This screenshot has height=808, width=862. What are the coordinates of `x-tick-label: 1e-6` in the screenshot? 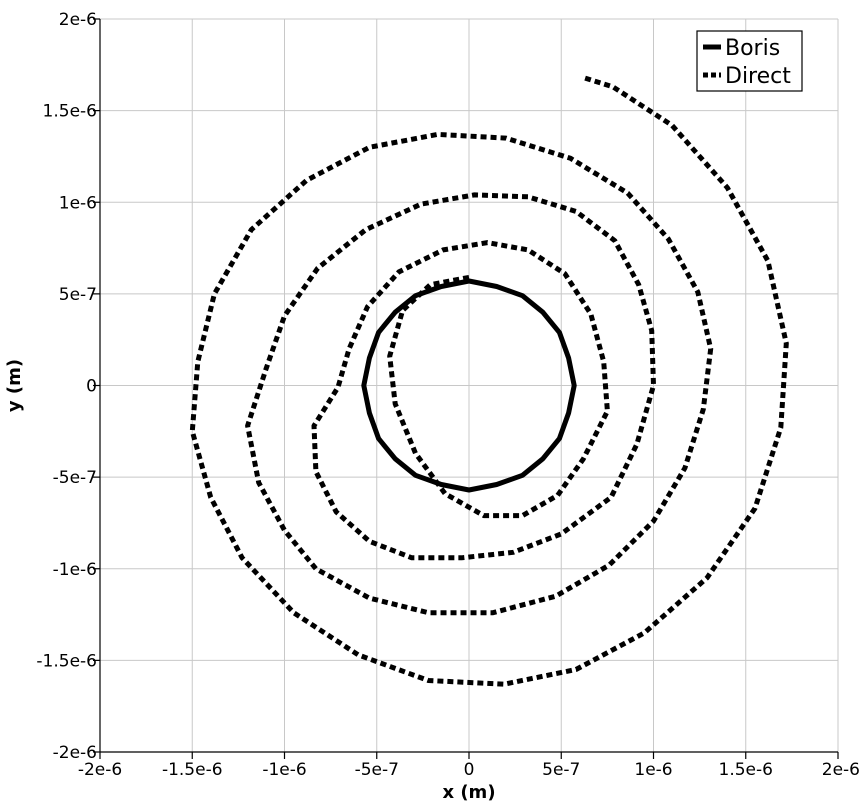 It's located at (653, 770).